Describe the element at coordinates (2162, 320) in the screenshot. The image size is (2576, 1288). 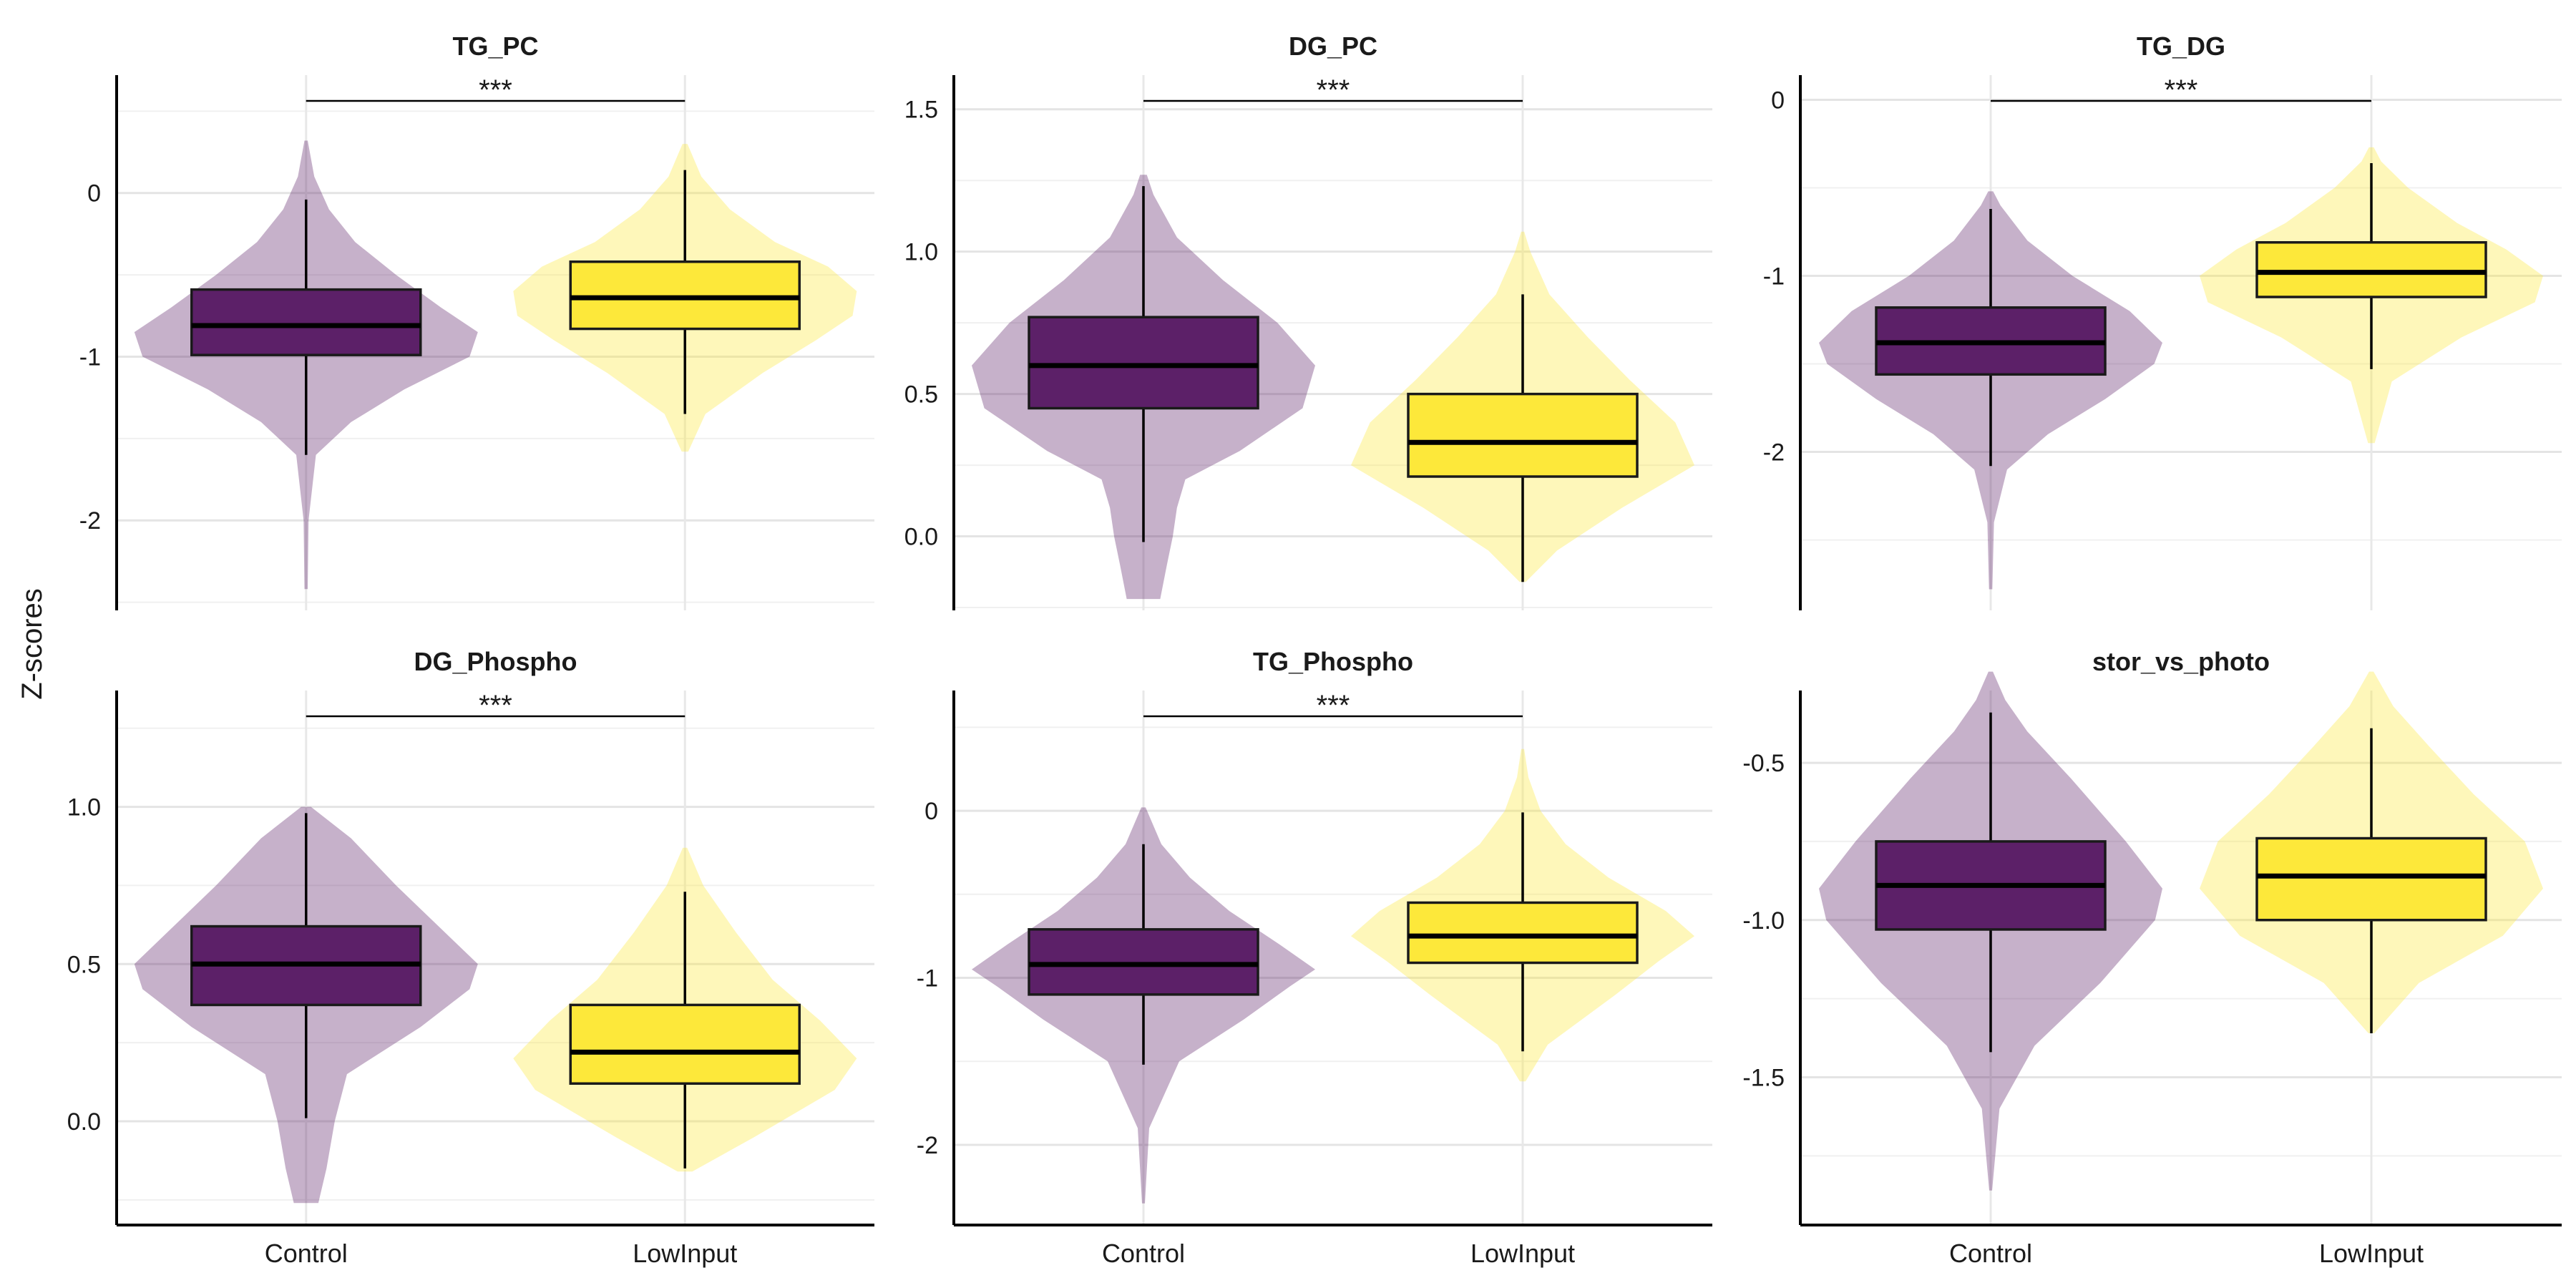
I see `panel-TG_DG: -2 -1 0 TG_DG ***` at that location.